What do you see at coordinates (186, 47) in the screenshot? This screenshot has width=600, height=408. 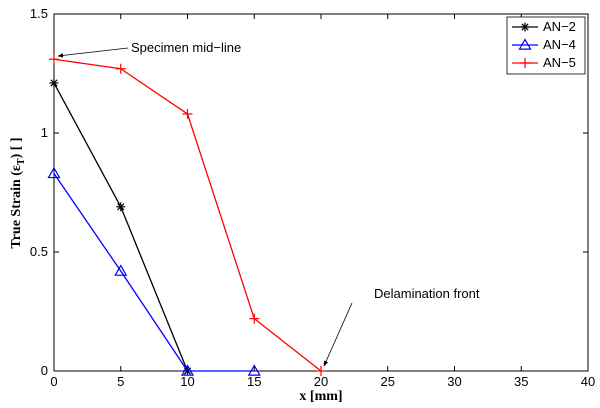 I see `annotation-text-midline: Specimen mid−line` at bounding box center [186, 47].